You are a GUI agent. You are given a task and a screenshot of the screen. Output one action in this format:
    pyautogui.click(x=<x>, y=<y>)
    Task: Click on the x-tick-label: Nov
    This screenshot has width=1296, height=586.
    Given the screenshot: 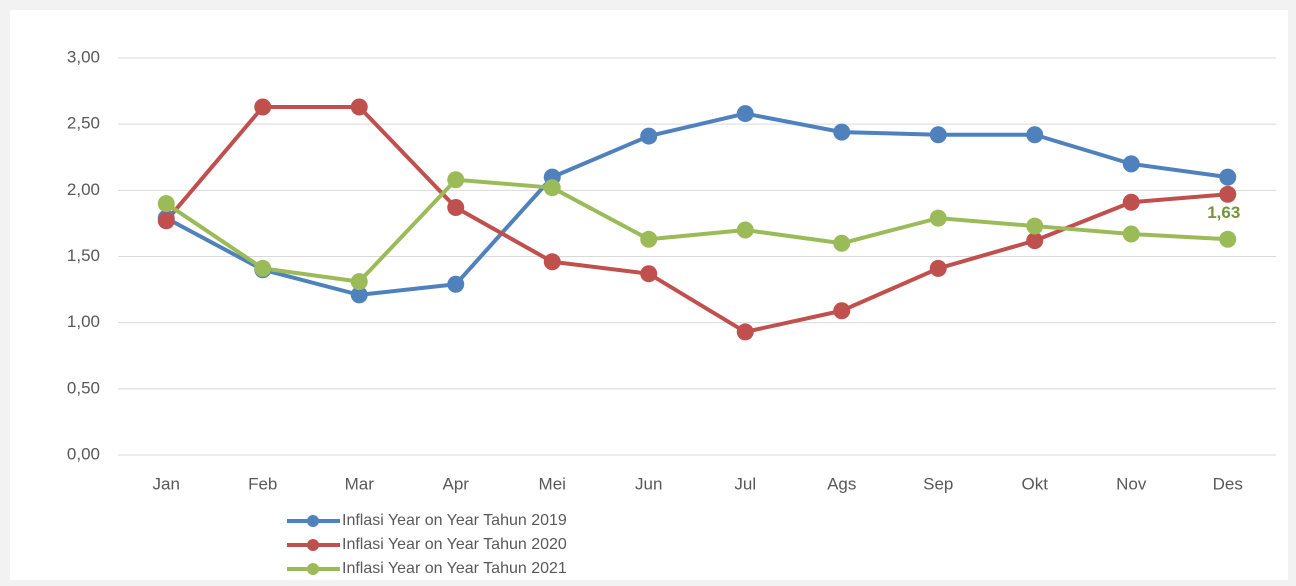 What is the action you would take?
    pyautogui.click(x=1131, y=483)
    